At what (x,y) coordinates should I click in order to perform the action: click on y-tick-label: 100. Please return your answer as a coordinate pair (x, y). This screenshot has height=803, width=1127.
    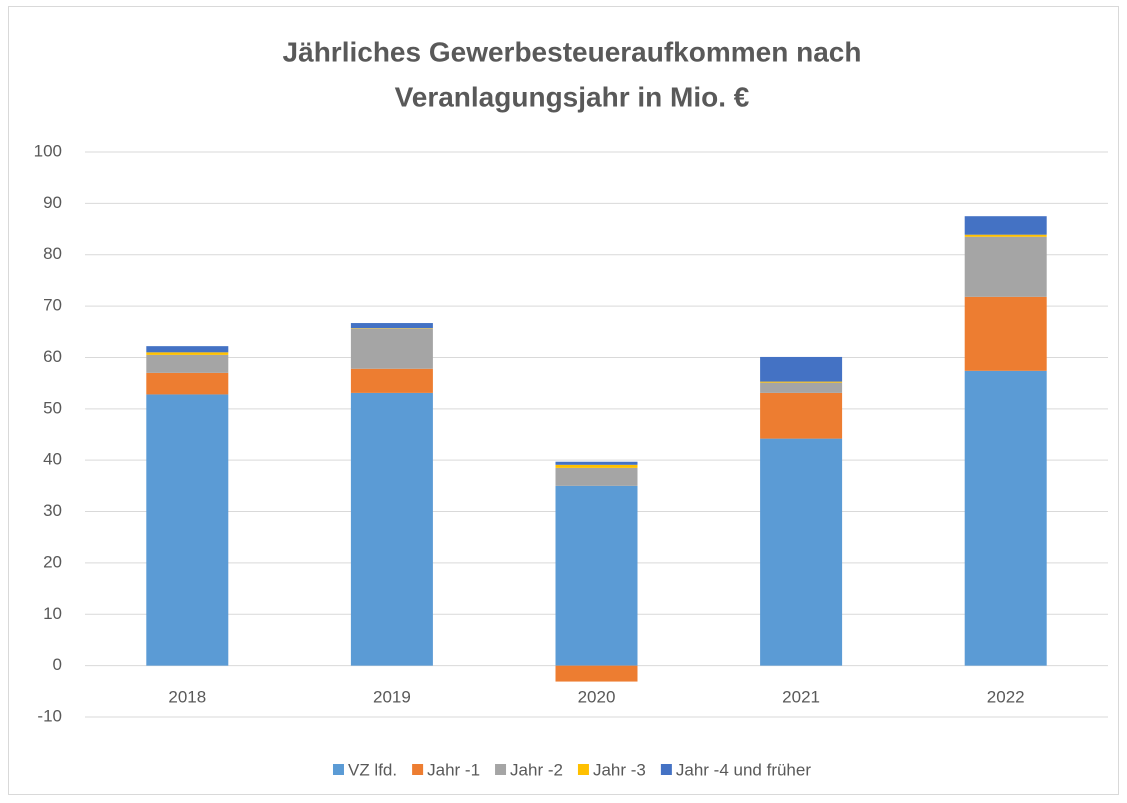
    Looking at the image, I should click on (48, 150).